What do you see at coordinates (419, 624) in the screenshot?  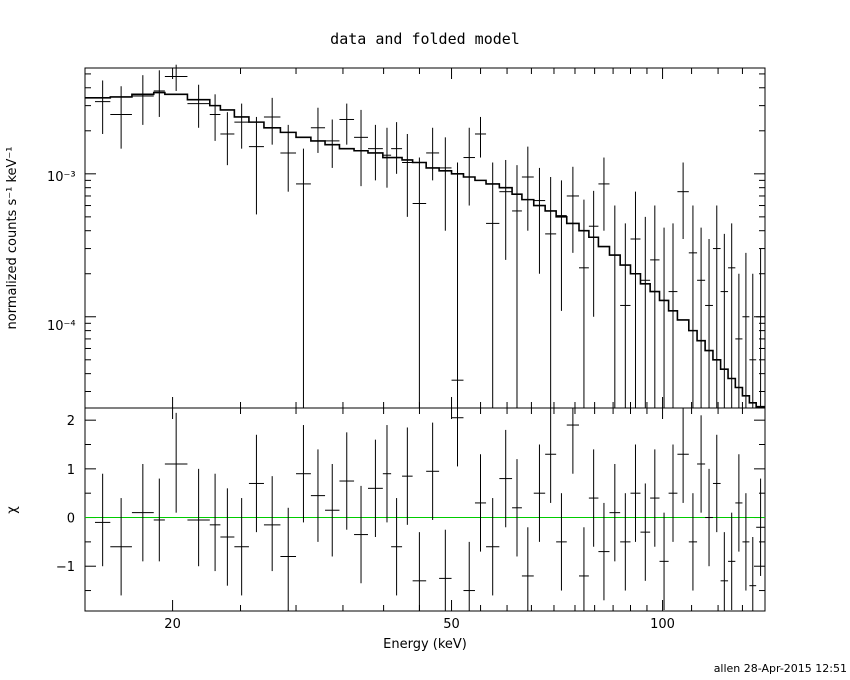 I see `x-tick-labels: 20 50 100` at bounding box center [419, 624].